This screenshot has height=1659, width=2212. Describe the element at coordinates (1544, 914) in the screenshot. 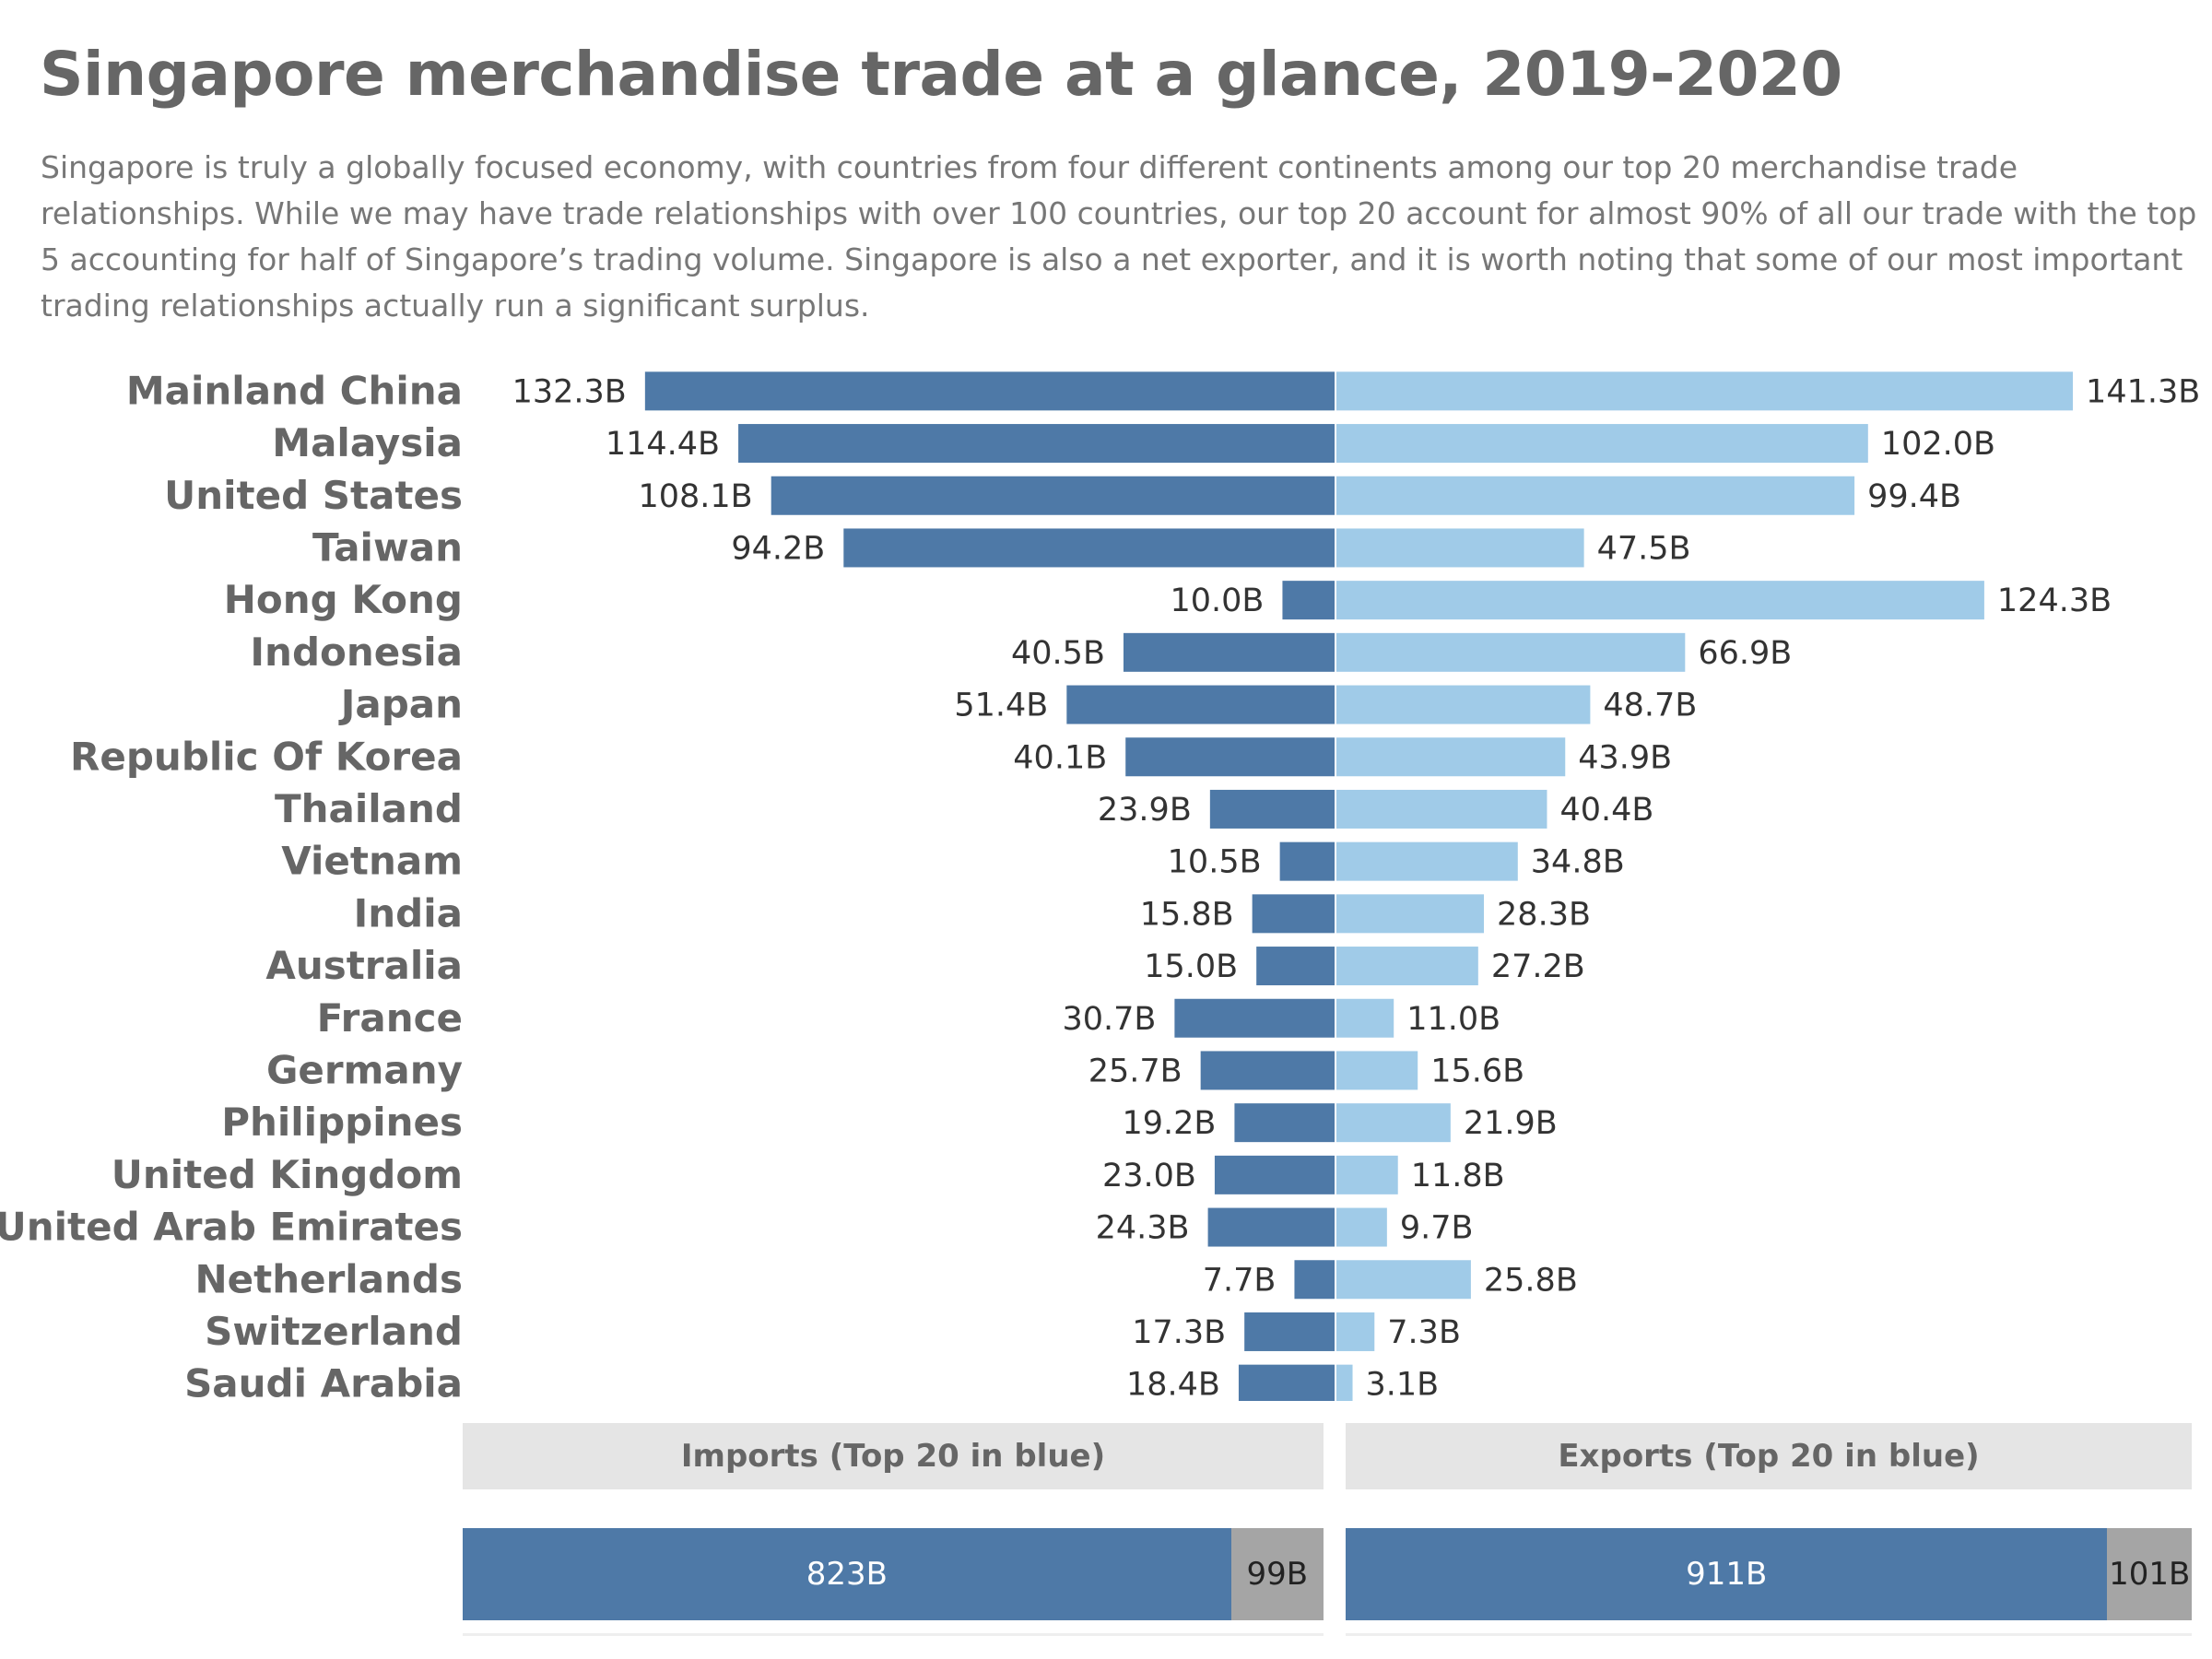

I see `export-value-india: 28.3B` at that location.